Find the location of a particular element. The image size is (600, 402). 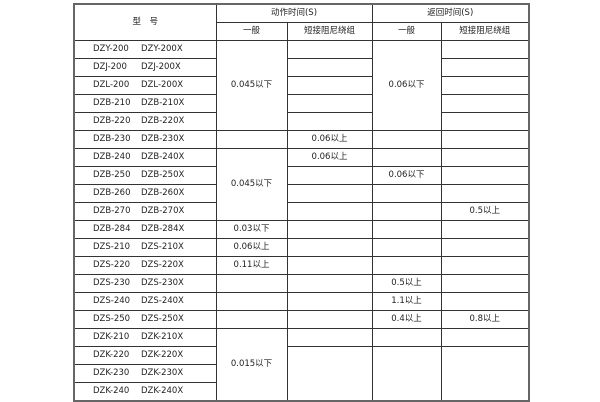

model-cell: DZS-230 DZS-230X is located at coordinates (145, 283).